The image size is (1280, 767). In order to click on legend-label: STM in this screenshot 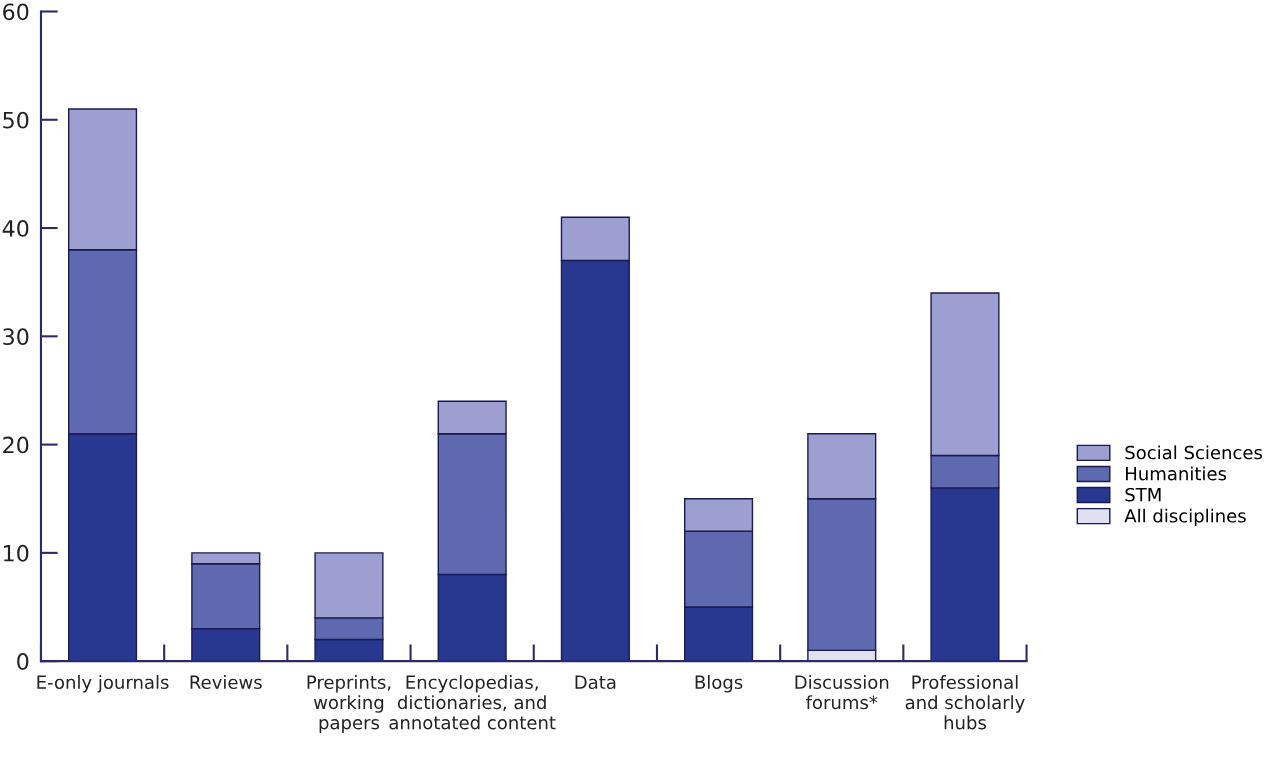, I will do `click(1143, 494)`.